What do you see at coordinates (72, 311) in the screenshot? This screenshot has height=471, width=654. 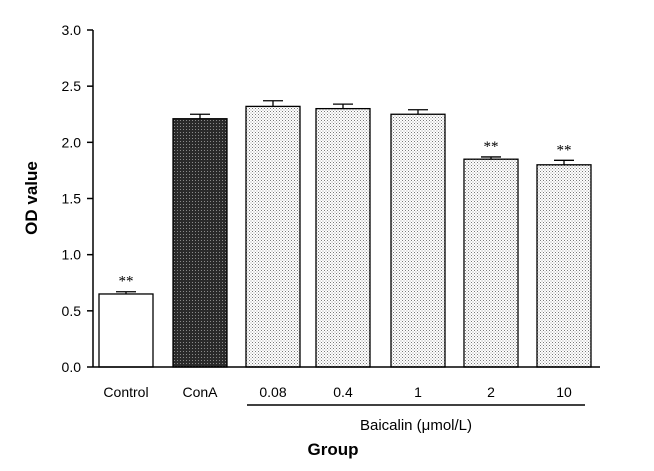 I see `y-tick-label: 0.5` at bounding box center [72, 311].